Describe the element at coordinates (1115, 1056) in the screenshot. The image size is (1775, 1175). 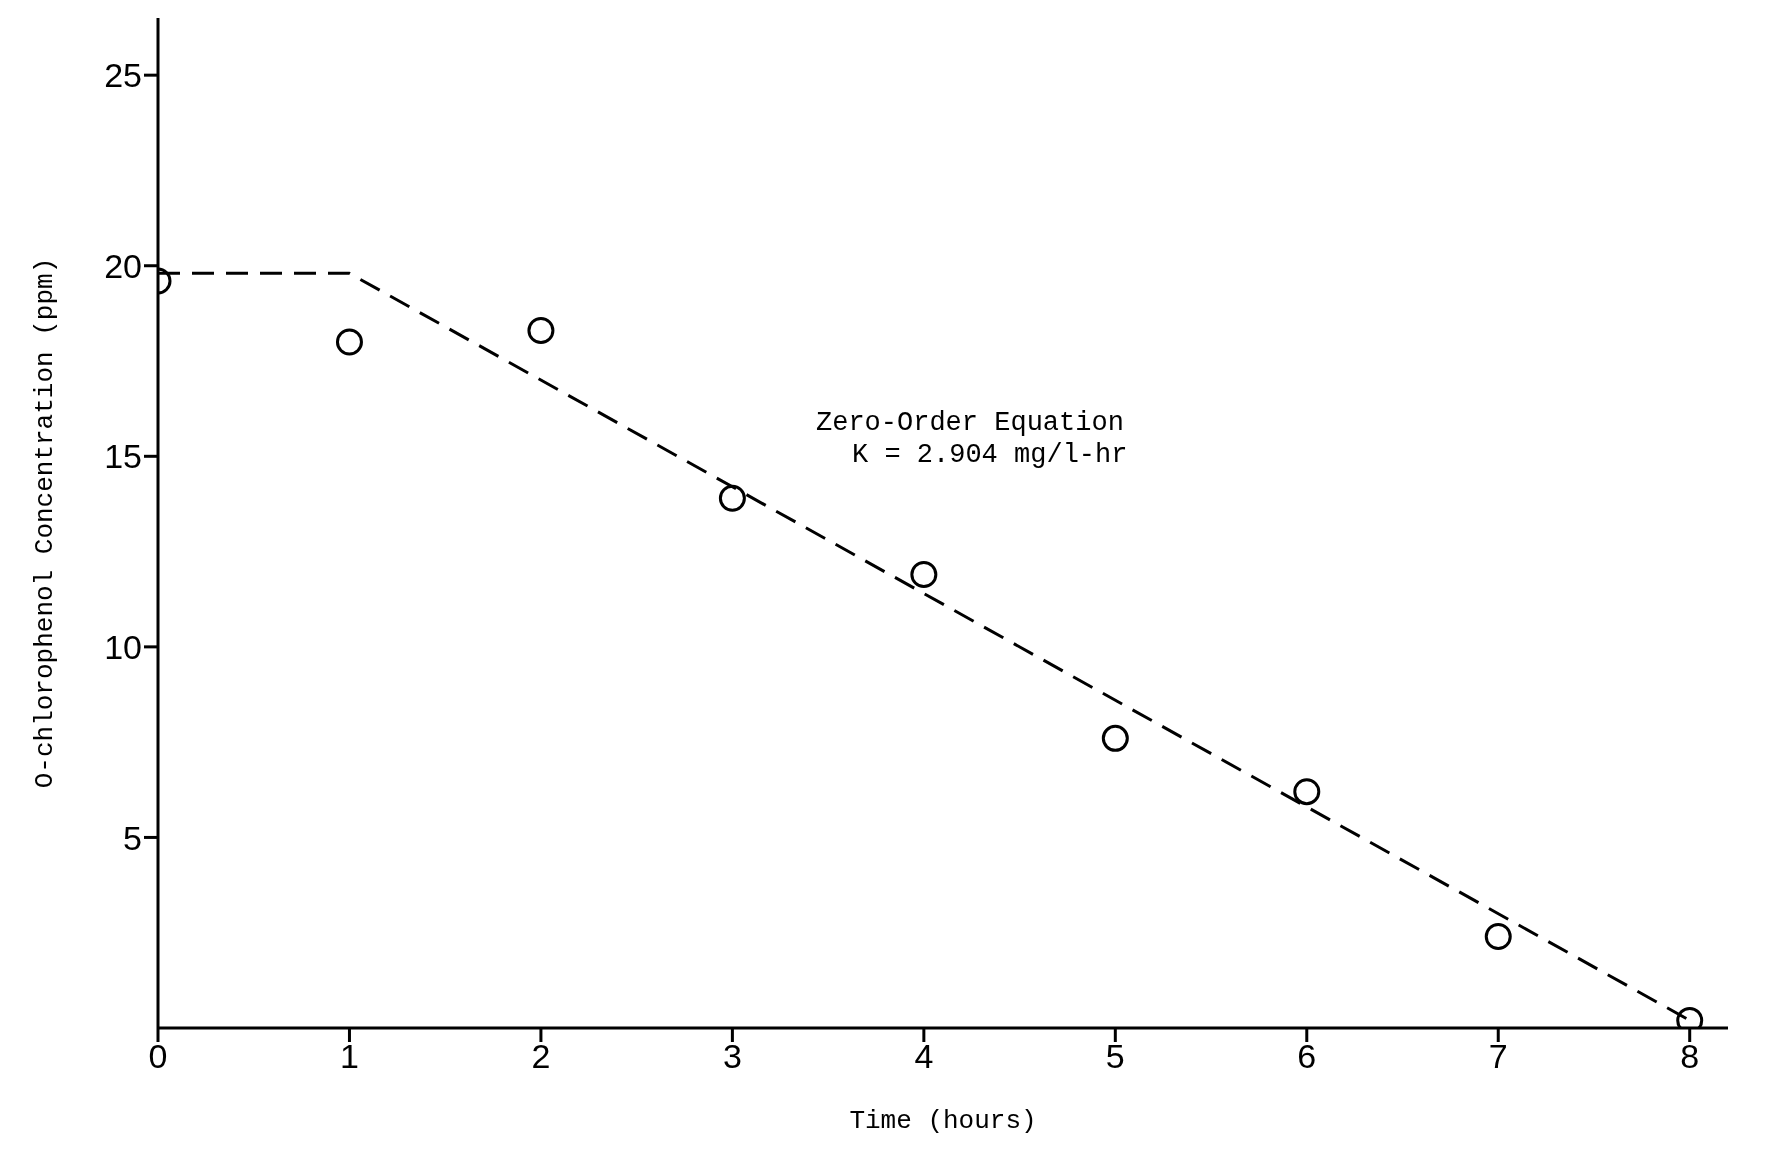
I see `x-tick-label: 5` at that location.